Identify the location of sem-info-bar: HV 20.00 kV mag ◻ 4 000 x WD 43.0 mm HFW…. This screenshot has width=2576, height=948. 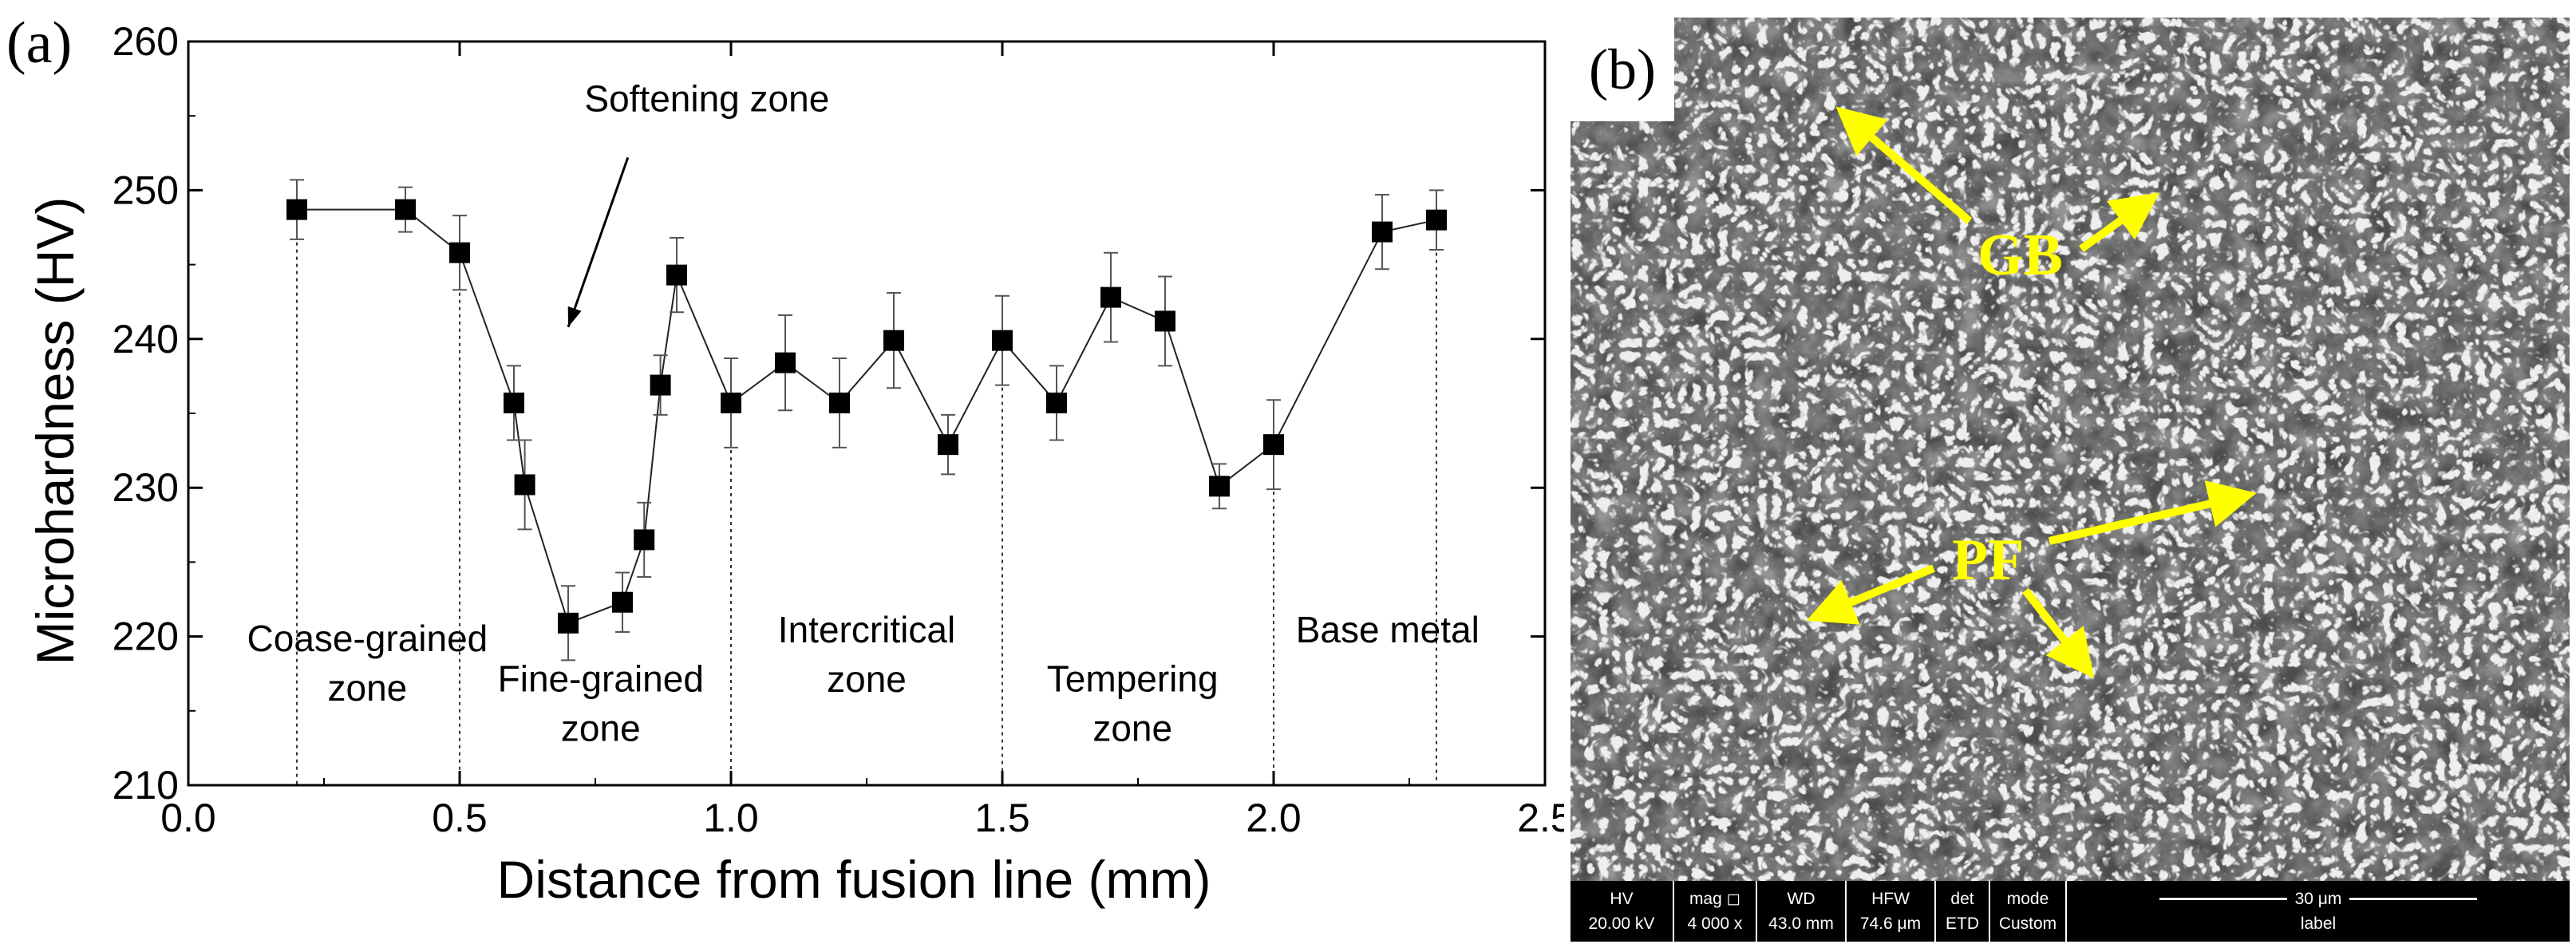
(2070, 911).